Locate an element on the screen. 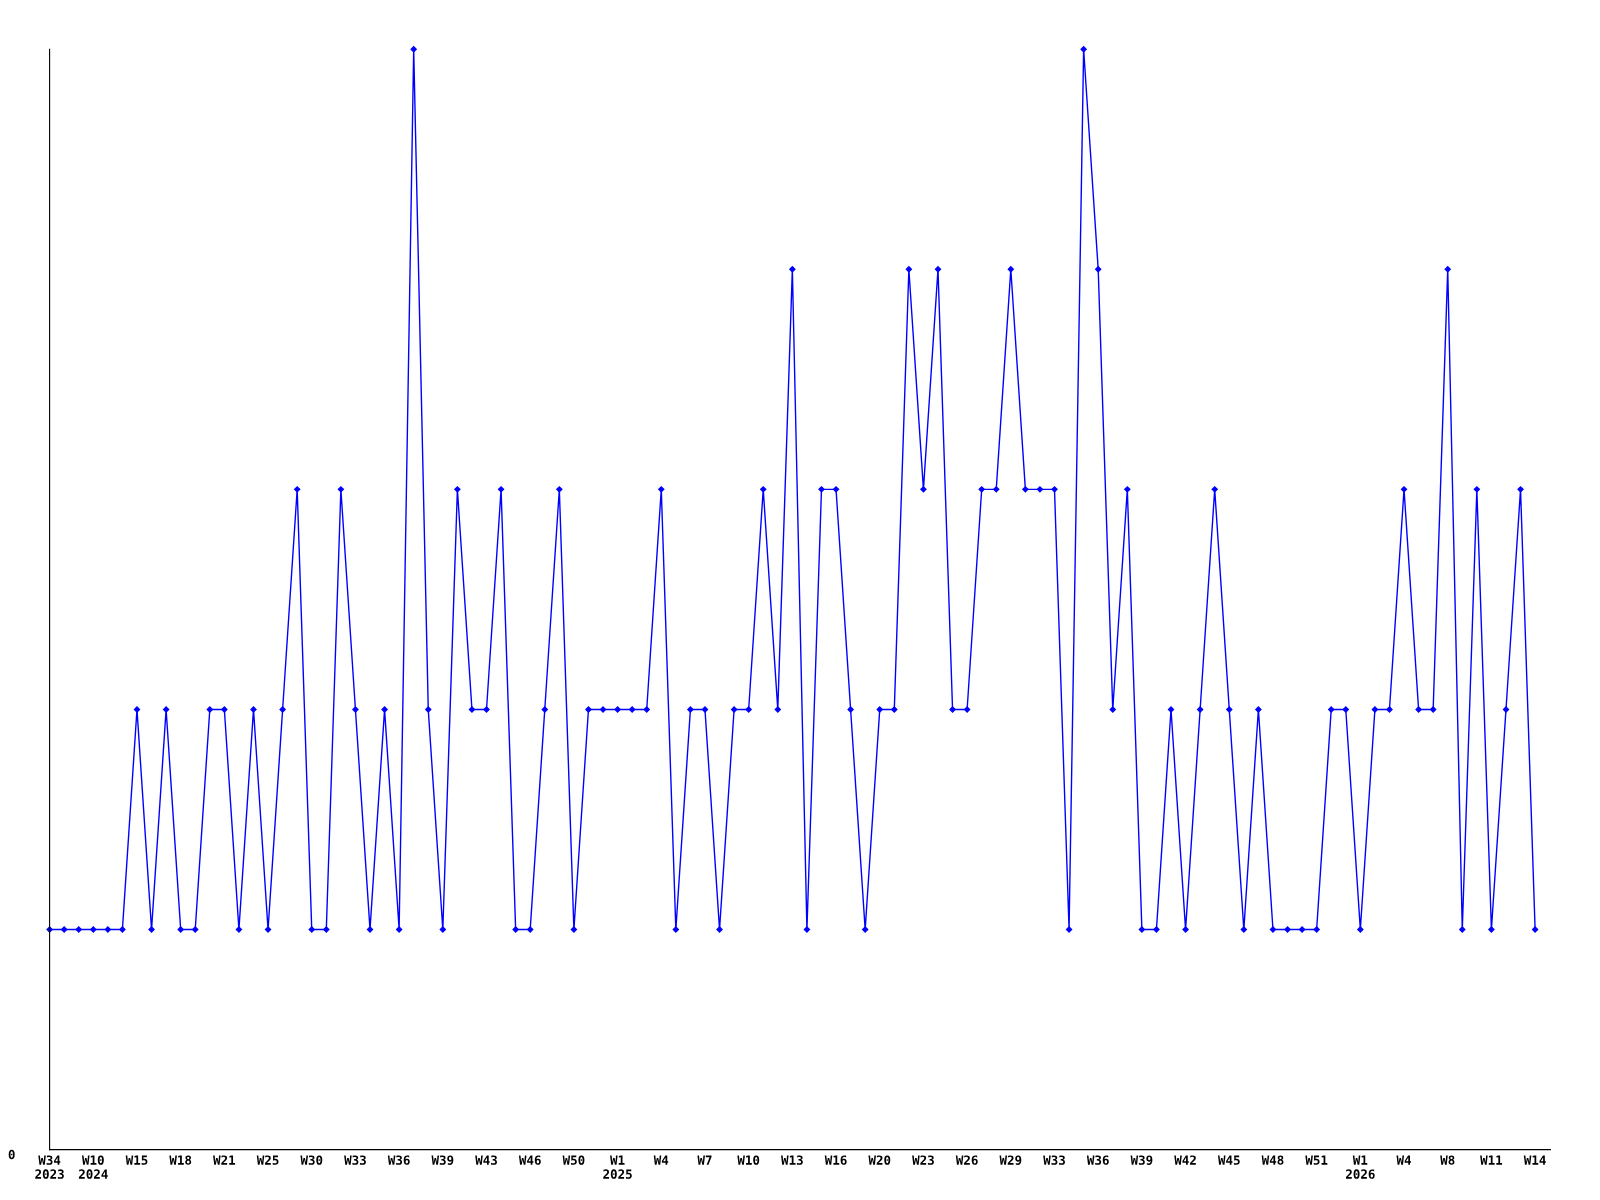  x-tick-label: W23 is located at coordinates (923, 1160).